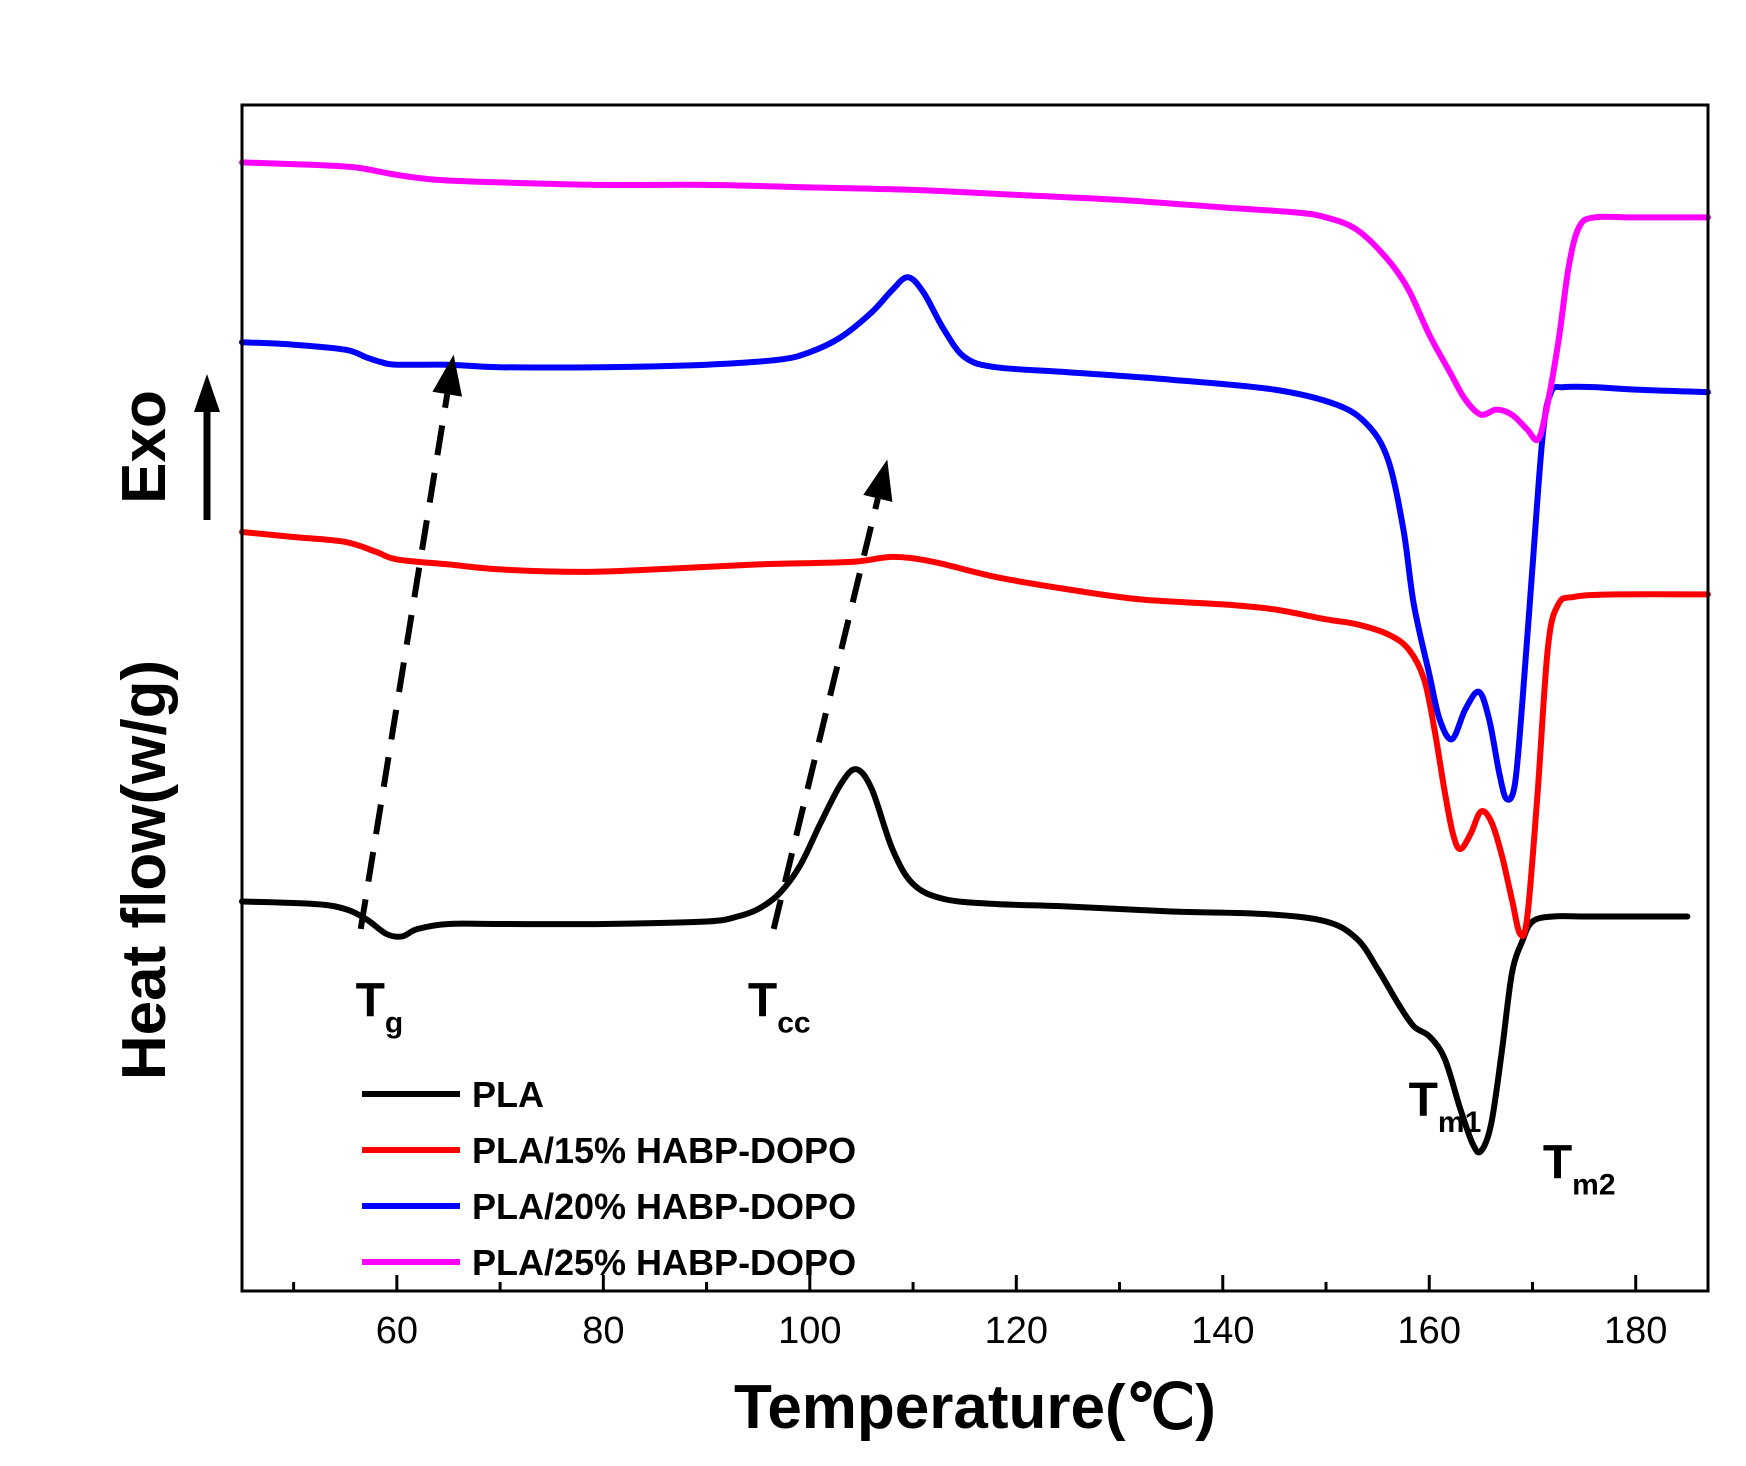 The height and width of the screenshot is (1466, 1746). What do you see at coordinates (1445, 1106) in the screenshot?
I see `annotation-tm1: Tm1` at bounding box center [1445, 1106].